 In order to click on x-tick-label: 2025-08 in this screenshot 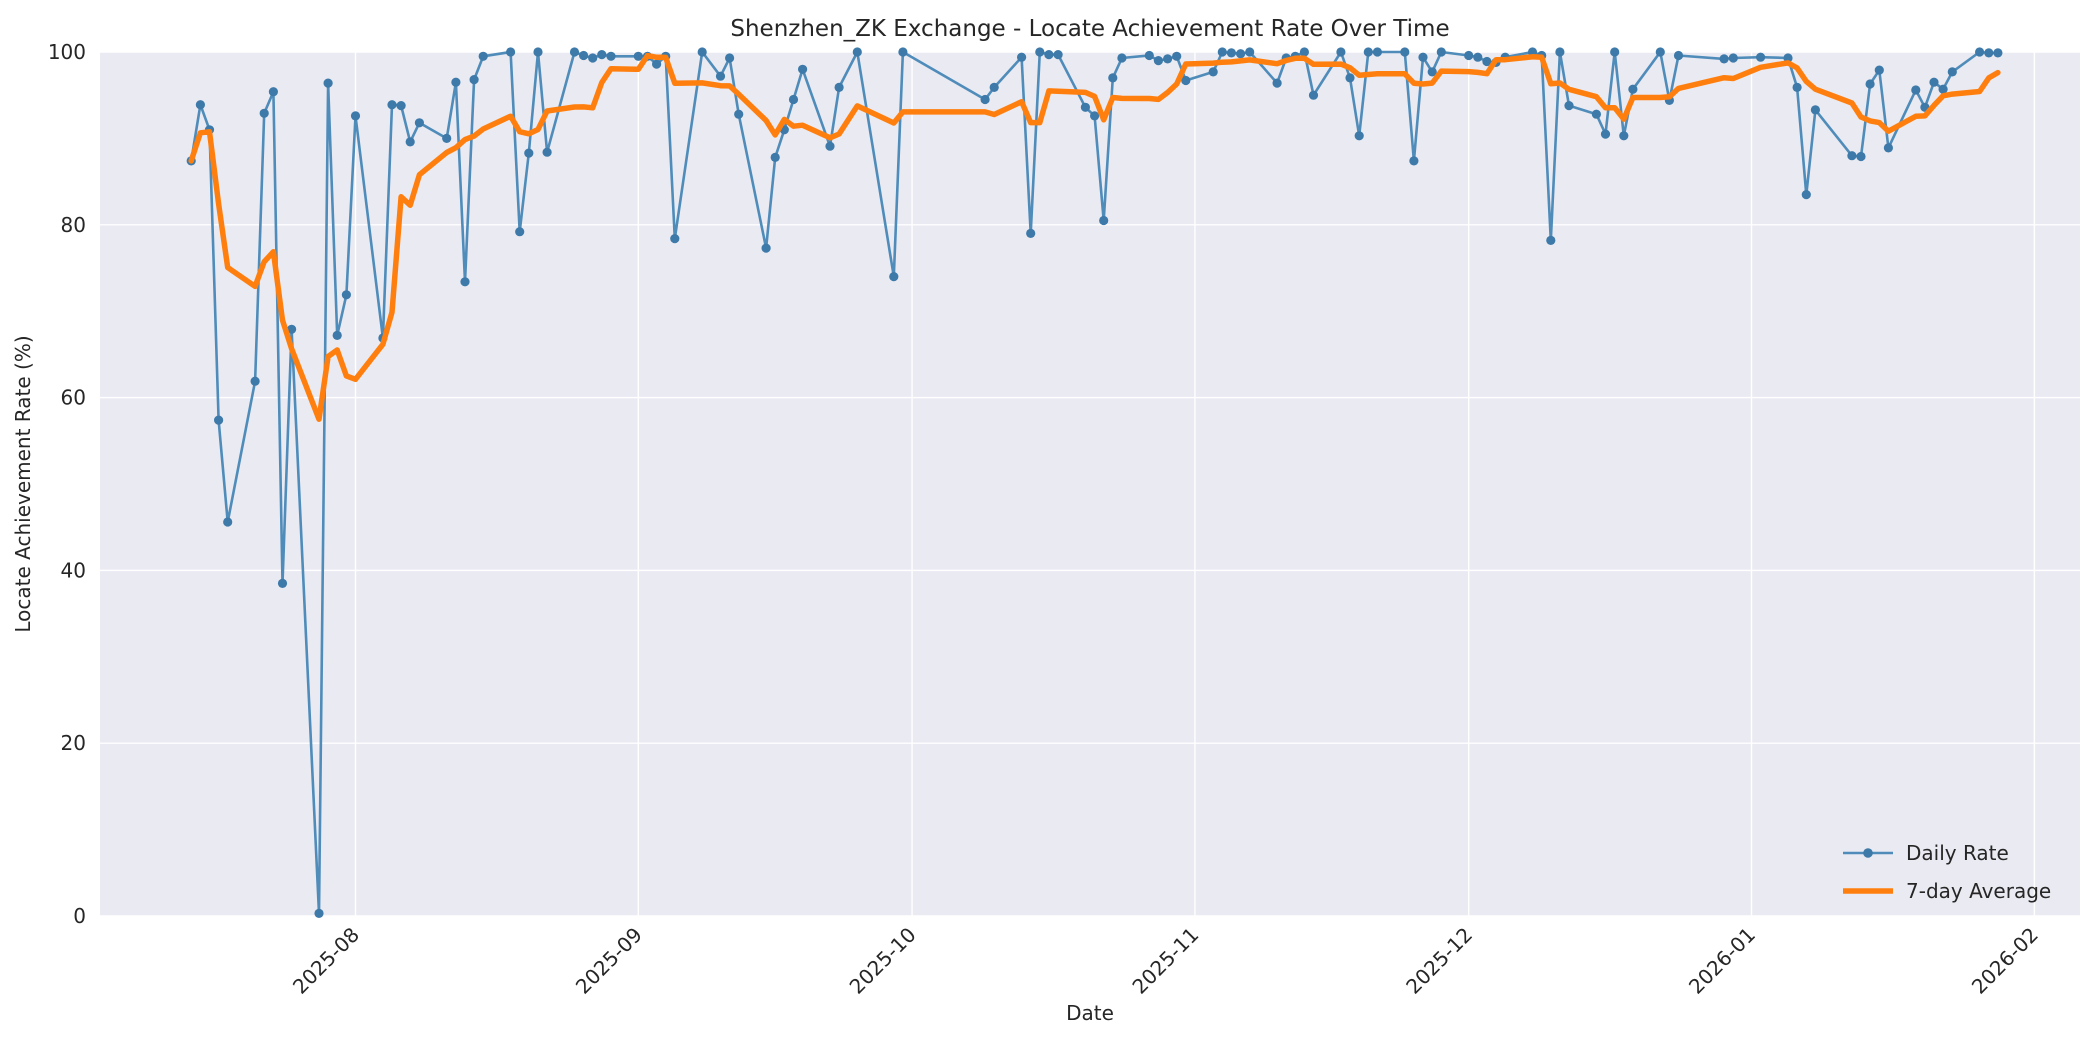, I will do `click(326, 961)`.